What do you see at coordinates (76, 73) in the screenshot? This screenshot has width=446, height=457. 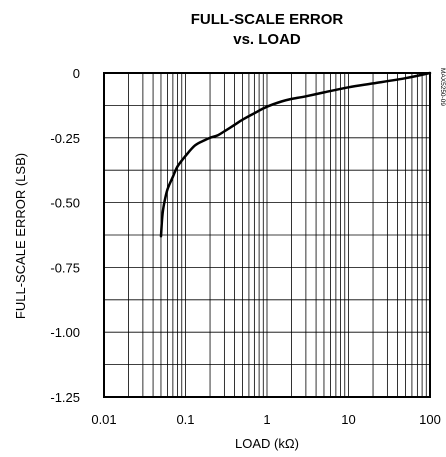 I see `y-tick-label: 0` at bounding box center [76, 73].